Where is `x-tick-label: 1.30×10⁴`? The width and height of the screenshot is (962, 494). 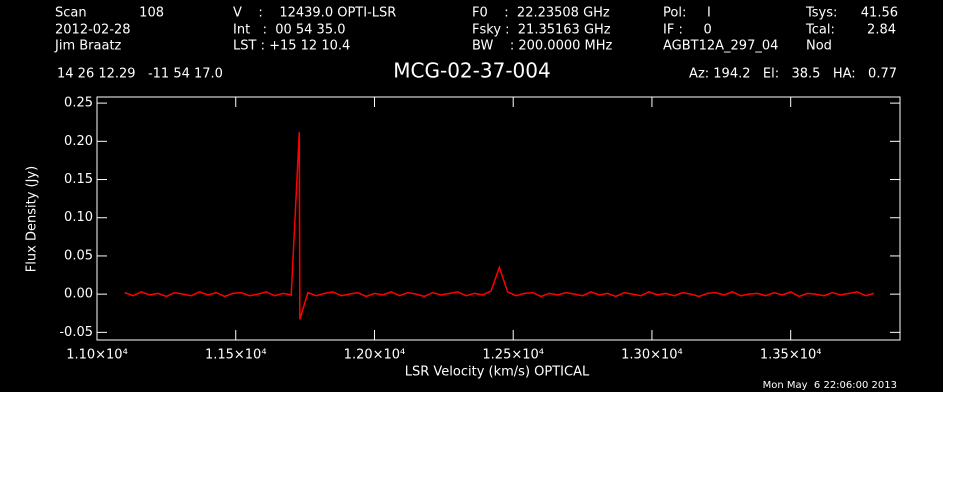
x-tick-label: 1.30×10⁴ is located at coordinates (652, 355).